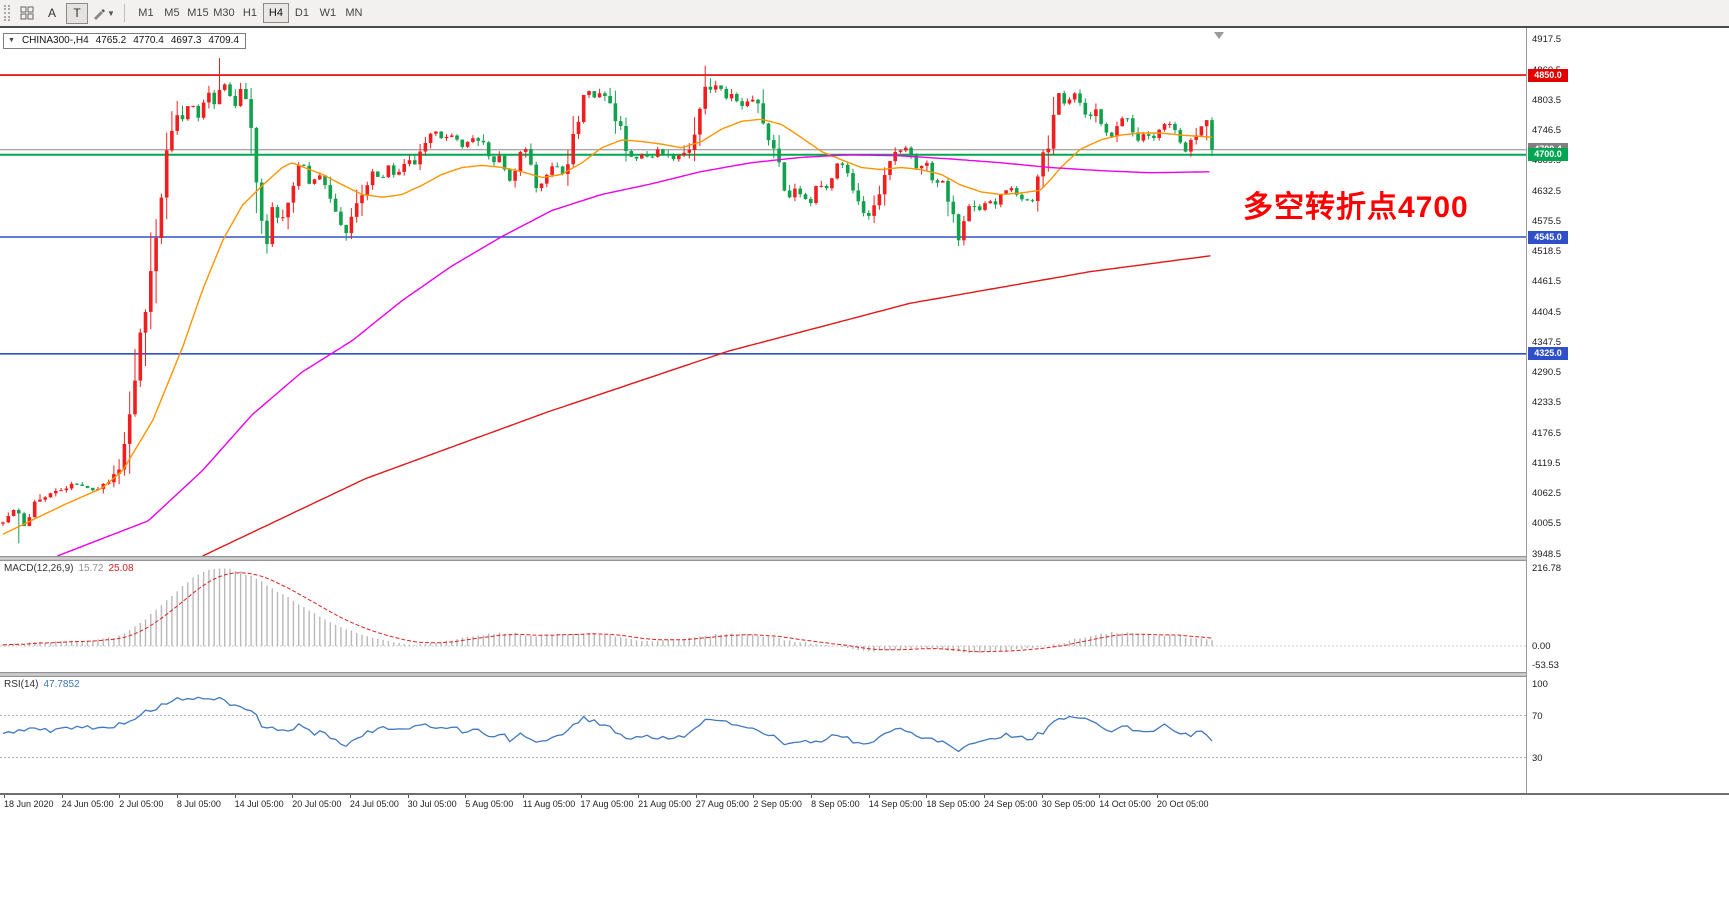  I want to click on macd-axis-label: 0.00, so click(1541, 646).